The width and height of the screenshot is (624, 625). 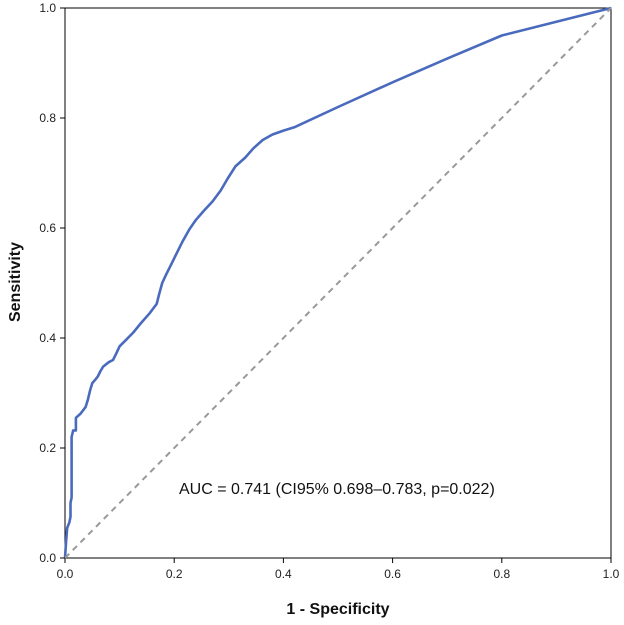 What do you see at coordinates (338, 569) in the screenshot?
I see `x-axis-ticks: 0.0 0.2 0.4 0.6 0.8 1.0` at bounding box center [338, 569].